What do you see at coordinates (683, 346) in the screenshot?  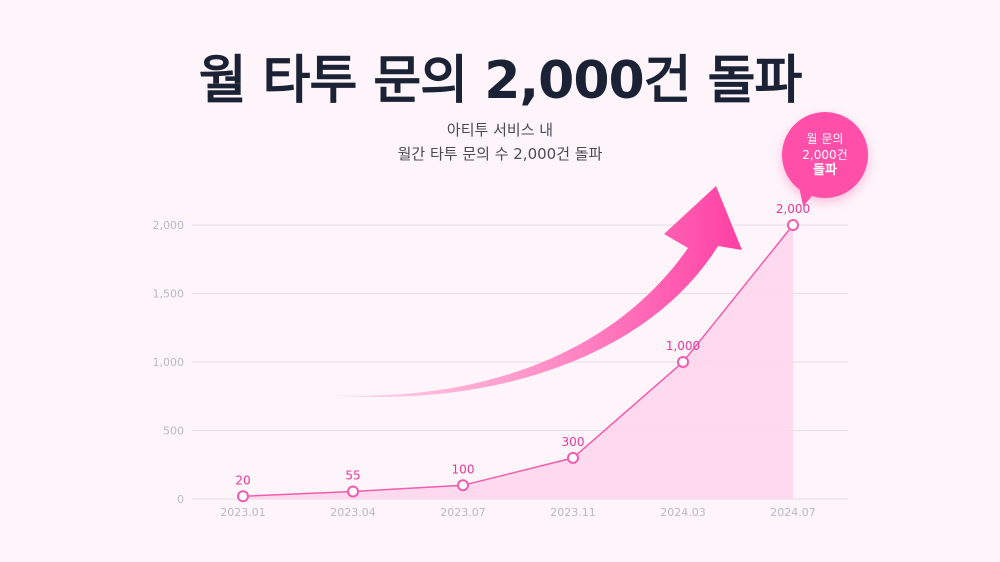 I see `data-label: 1,000` at bounding box center [683, 346].